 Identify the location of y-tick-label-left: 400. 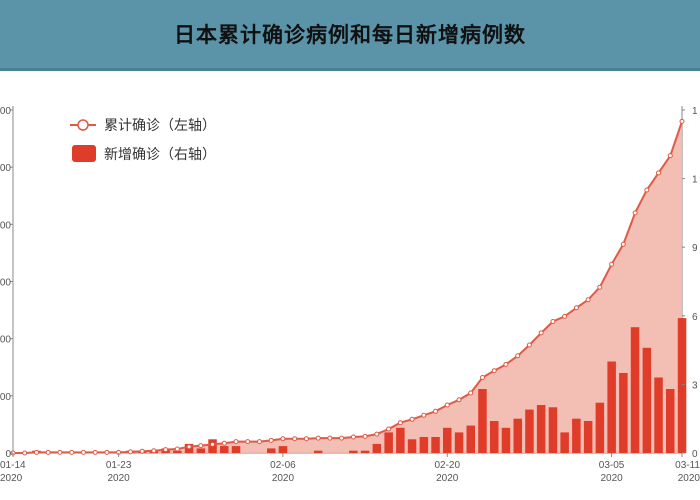
(5, 225).